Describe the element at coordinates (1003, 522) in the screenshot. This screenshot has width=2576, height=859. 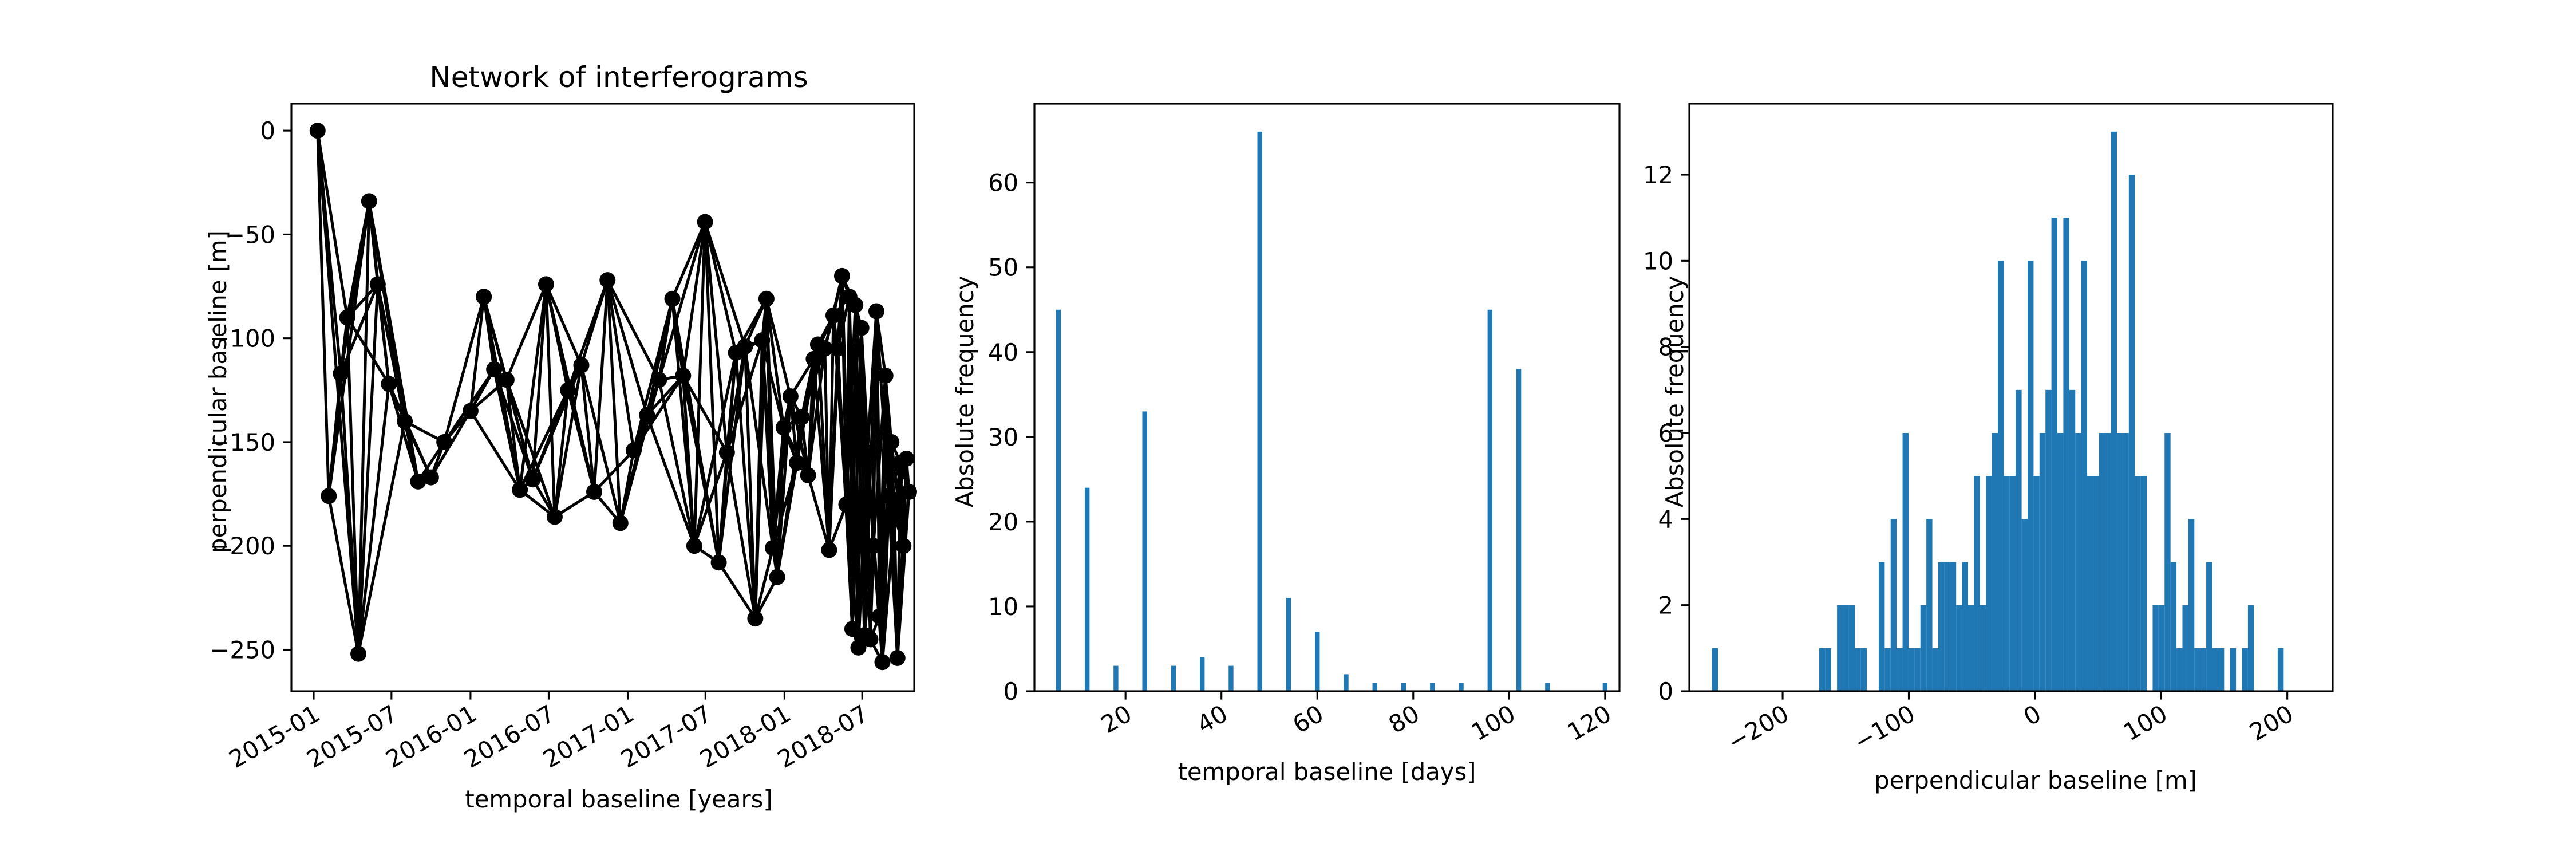
I see `y-tick-label: 20` at that location.